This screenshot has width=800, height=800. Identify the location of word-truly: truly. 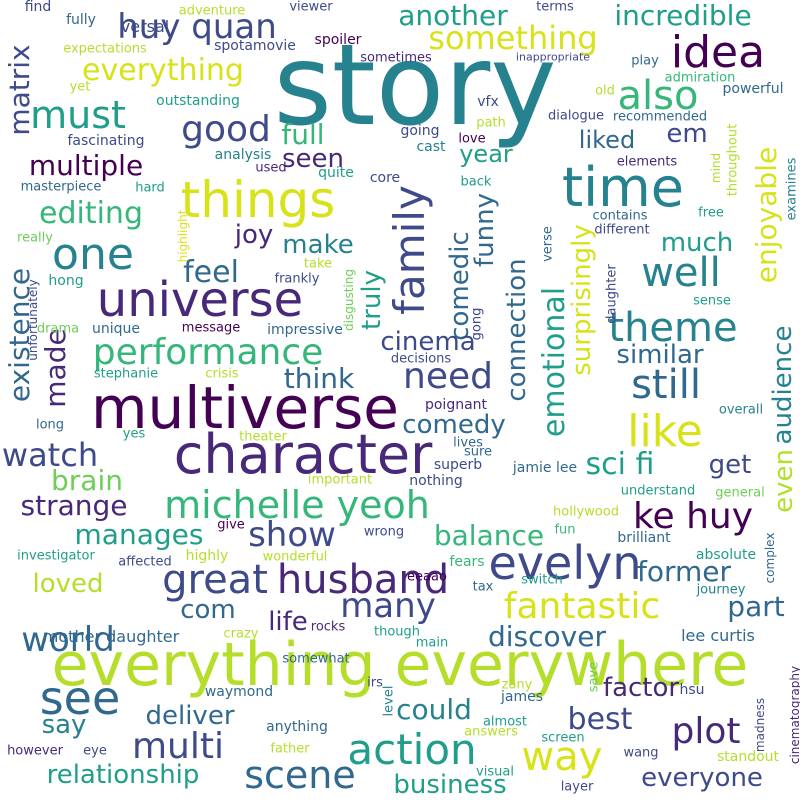
(372, 300).